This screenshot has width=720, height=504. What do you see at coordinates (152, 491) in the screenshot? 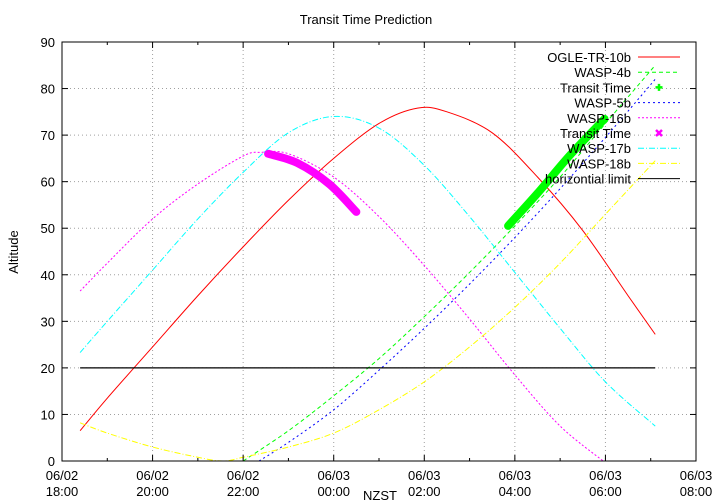
I see `x-tick-time: 20:00` at bounding box center [152, 491].